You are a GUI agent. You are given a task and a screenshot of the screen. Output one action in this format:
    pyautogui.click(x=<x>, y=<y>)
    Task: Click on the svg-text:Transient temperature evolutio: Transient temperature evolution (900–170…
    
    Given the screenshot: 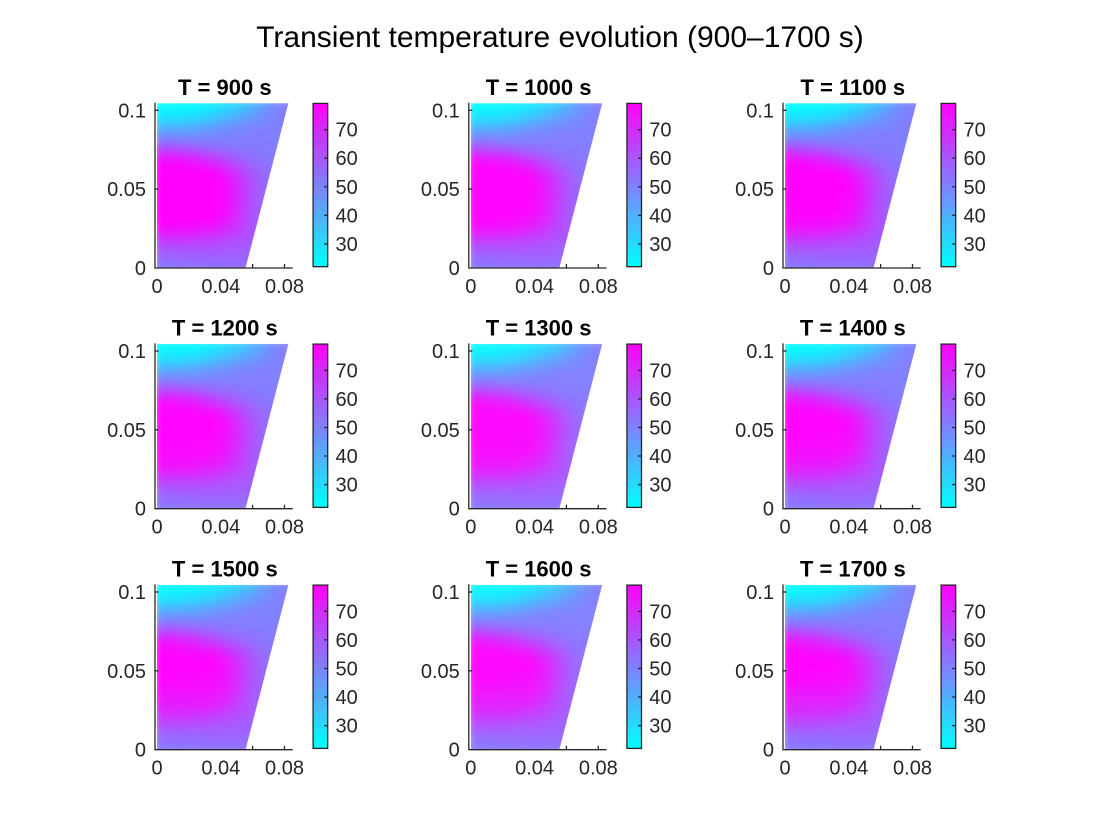 What is the action you would take?
    pyautogui.click(x=560, y=37)
    